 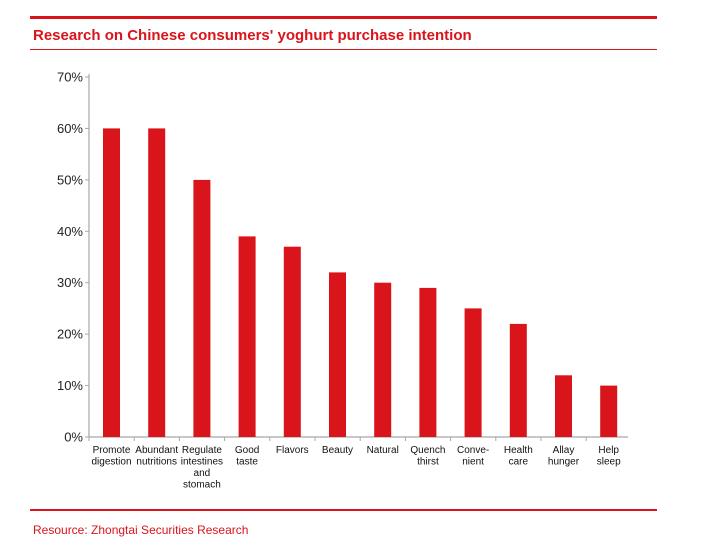 What do you see at coordinates (202, 462) in the screenshot?
I see `category-label-line: intestines` at bounding box center [202, 462].